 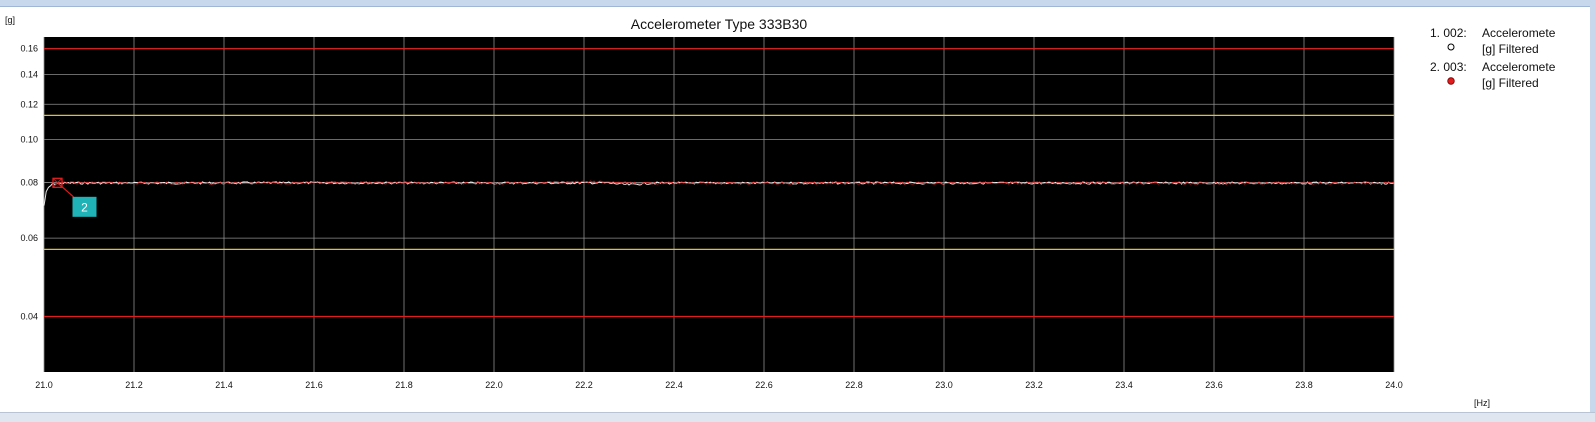 I want to click on x-tick-label: 23.4, so click(x=1124, y=385).